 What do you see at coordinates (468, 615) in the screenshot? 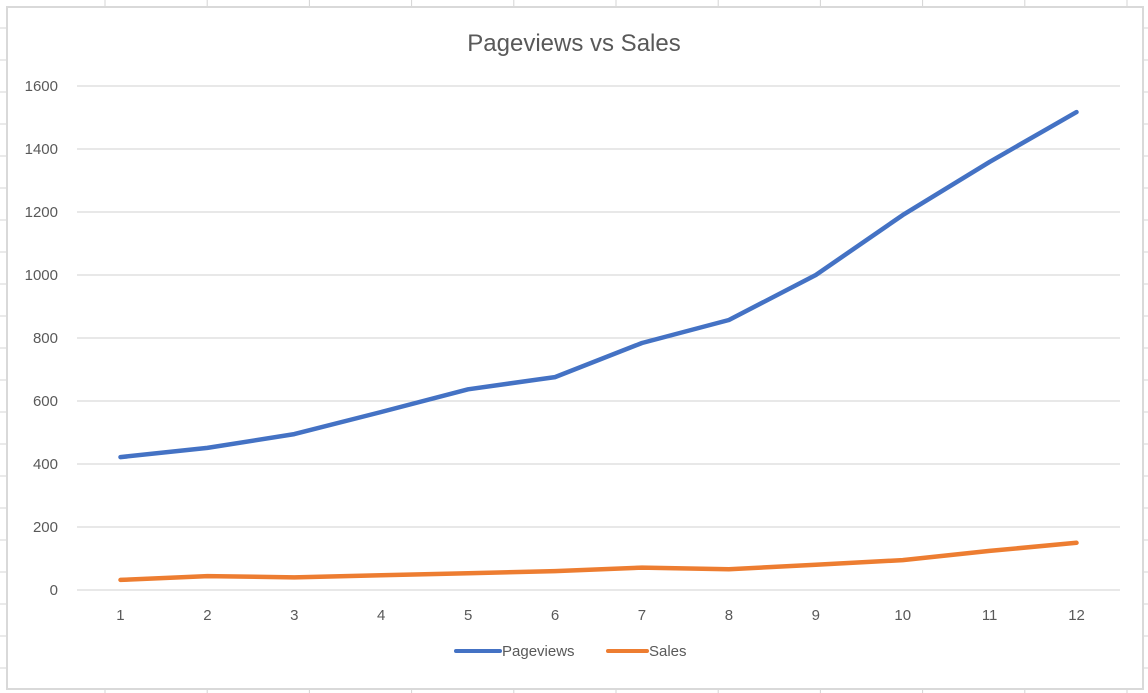
I see `x-tick-label: 5` at bounding box center [468, 615].